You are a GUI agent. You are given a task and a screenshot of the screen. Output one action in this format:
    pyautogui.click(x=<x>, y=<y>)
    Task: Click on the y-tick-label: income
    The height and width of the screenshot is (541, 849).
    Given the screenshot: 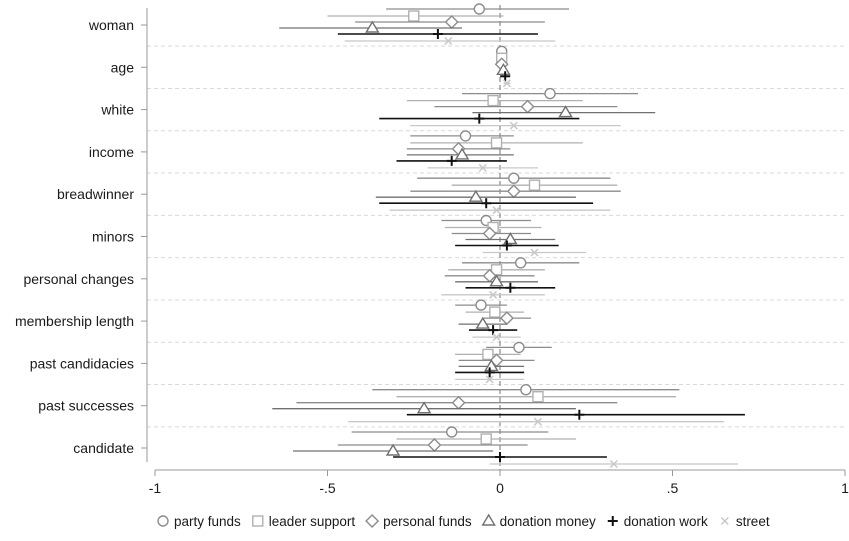 What is the action you would take?
    pyautogui.click(x=111, y=152)
    